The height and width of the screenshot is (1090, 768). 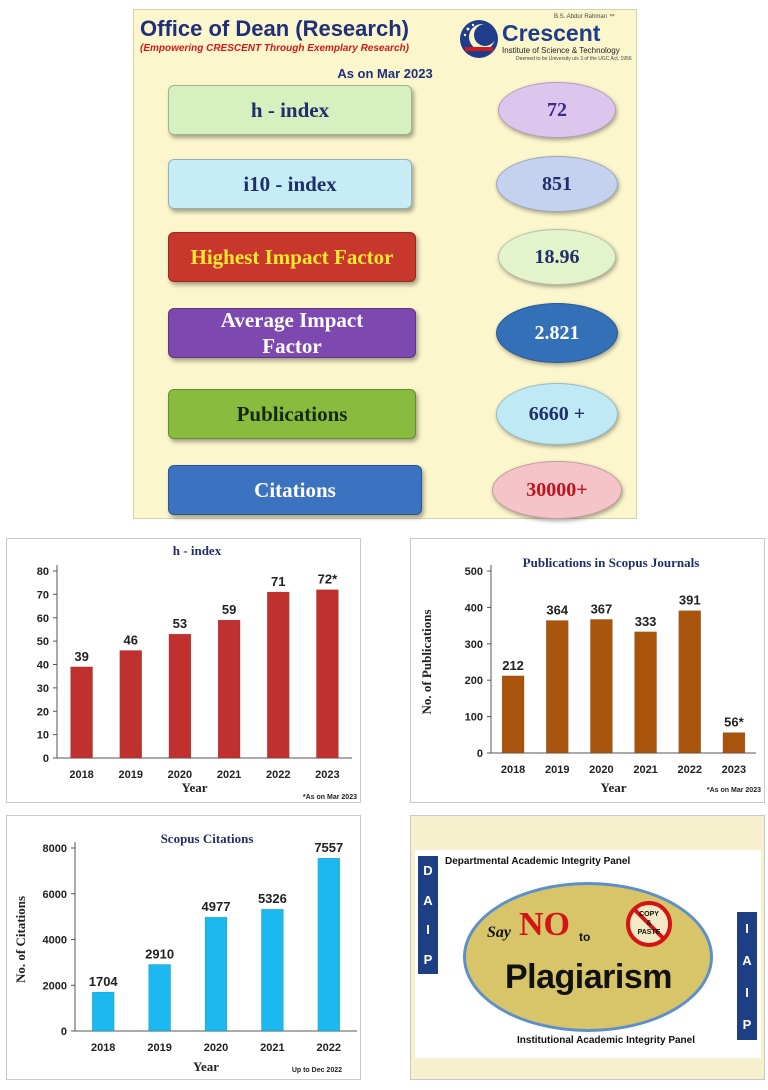 I want to click on y-tick-label: 100, so click(x=474, y=718).